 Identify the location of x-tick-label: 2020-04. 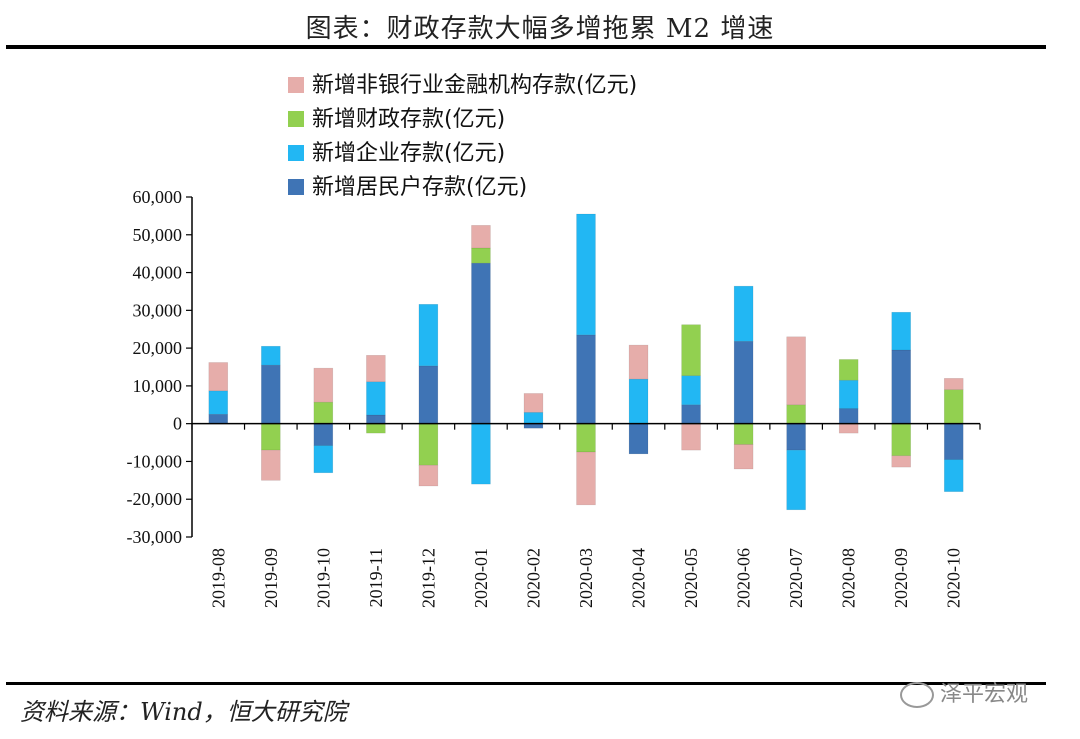
(639, 578).